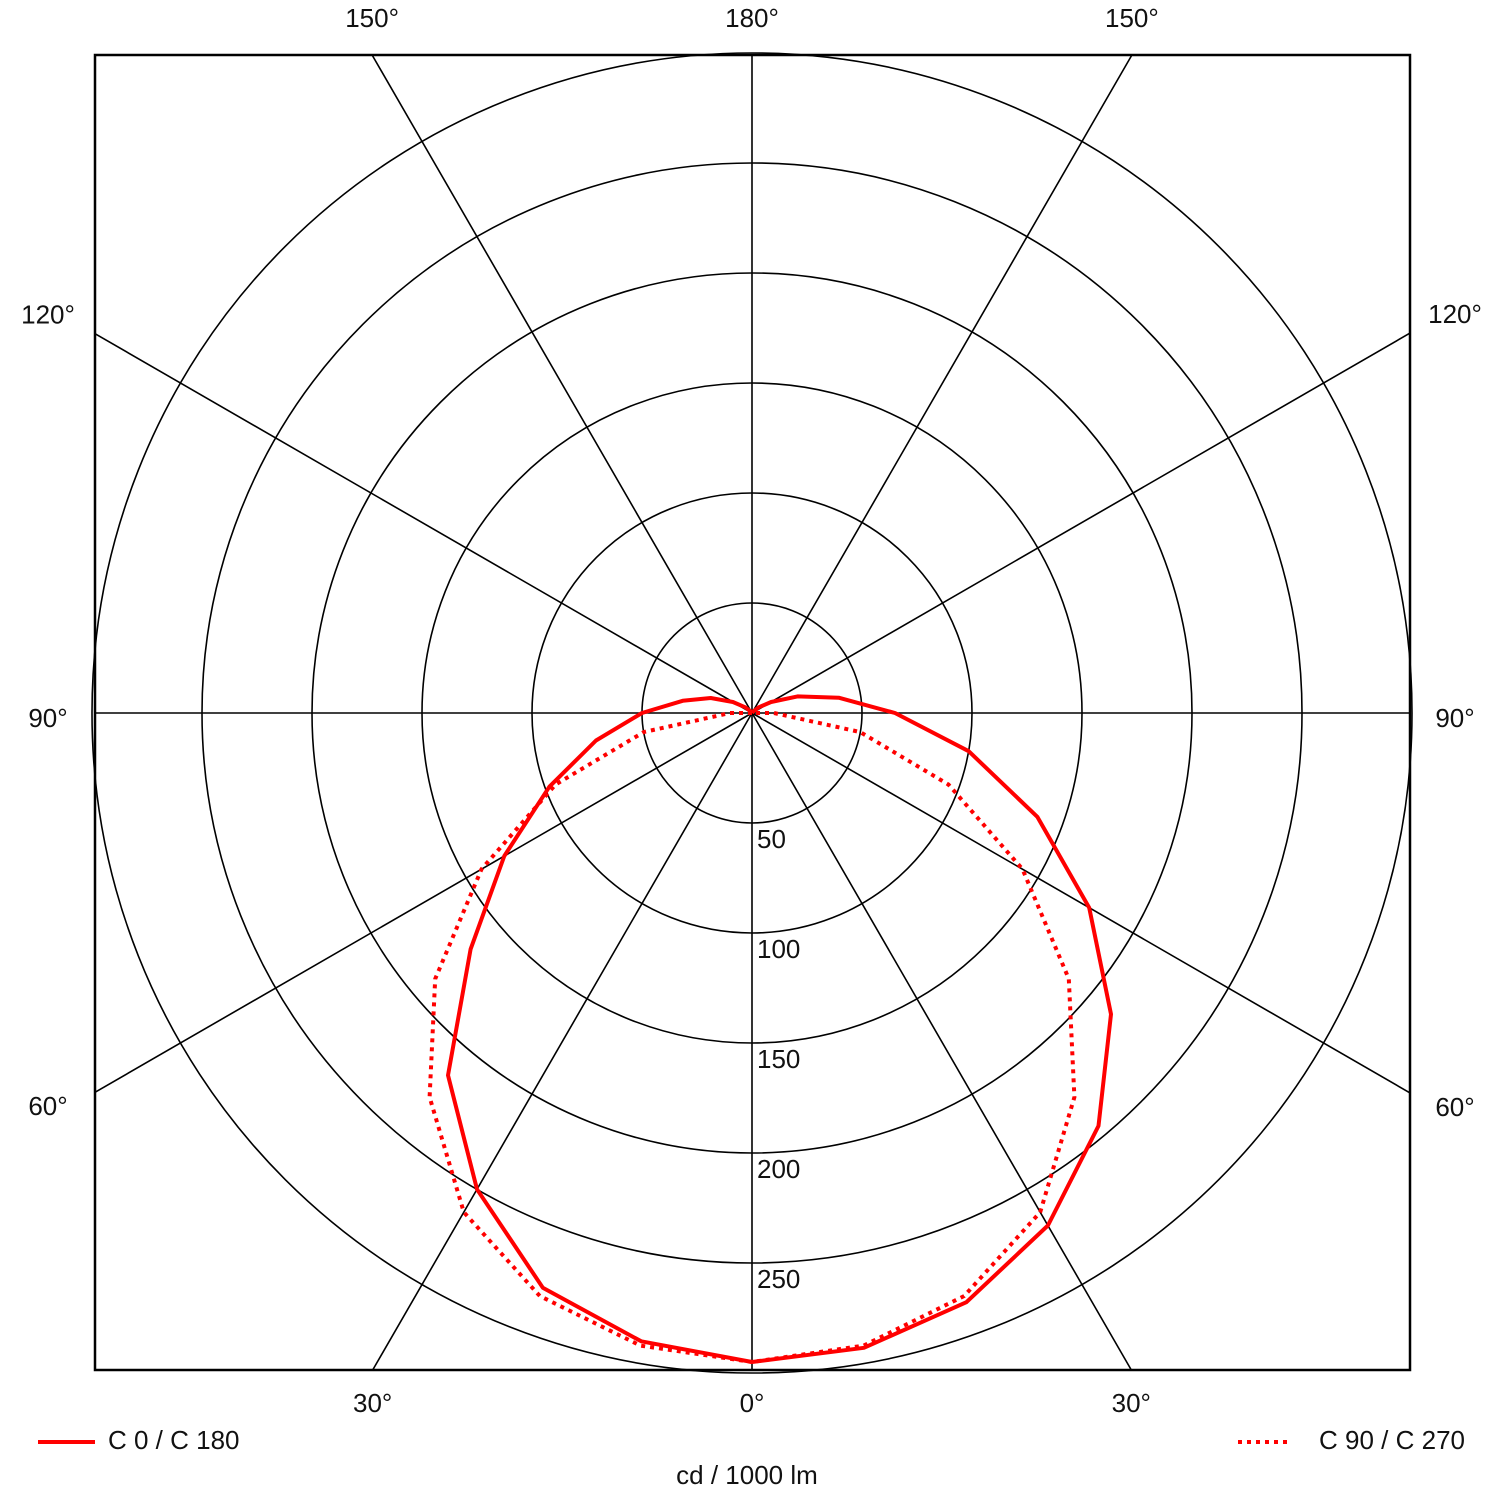 The image size is (1500, 1500). I want to click on r-tick-label: 200, so click(778, 1169).